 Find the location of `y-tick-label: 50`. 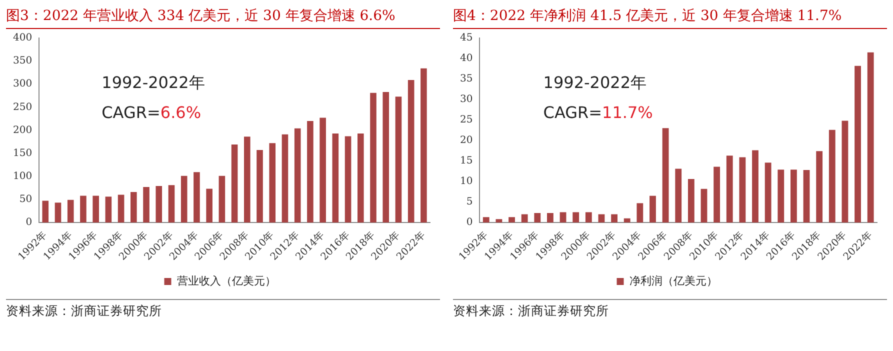

y-tick-label: 50 is located at coordinates (25, 199).